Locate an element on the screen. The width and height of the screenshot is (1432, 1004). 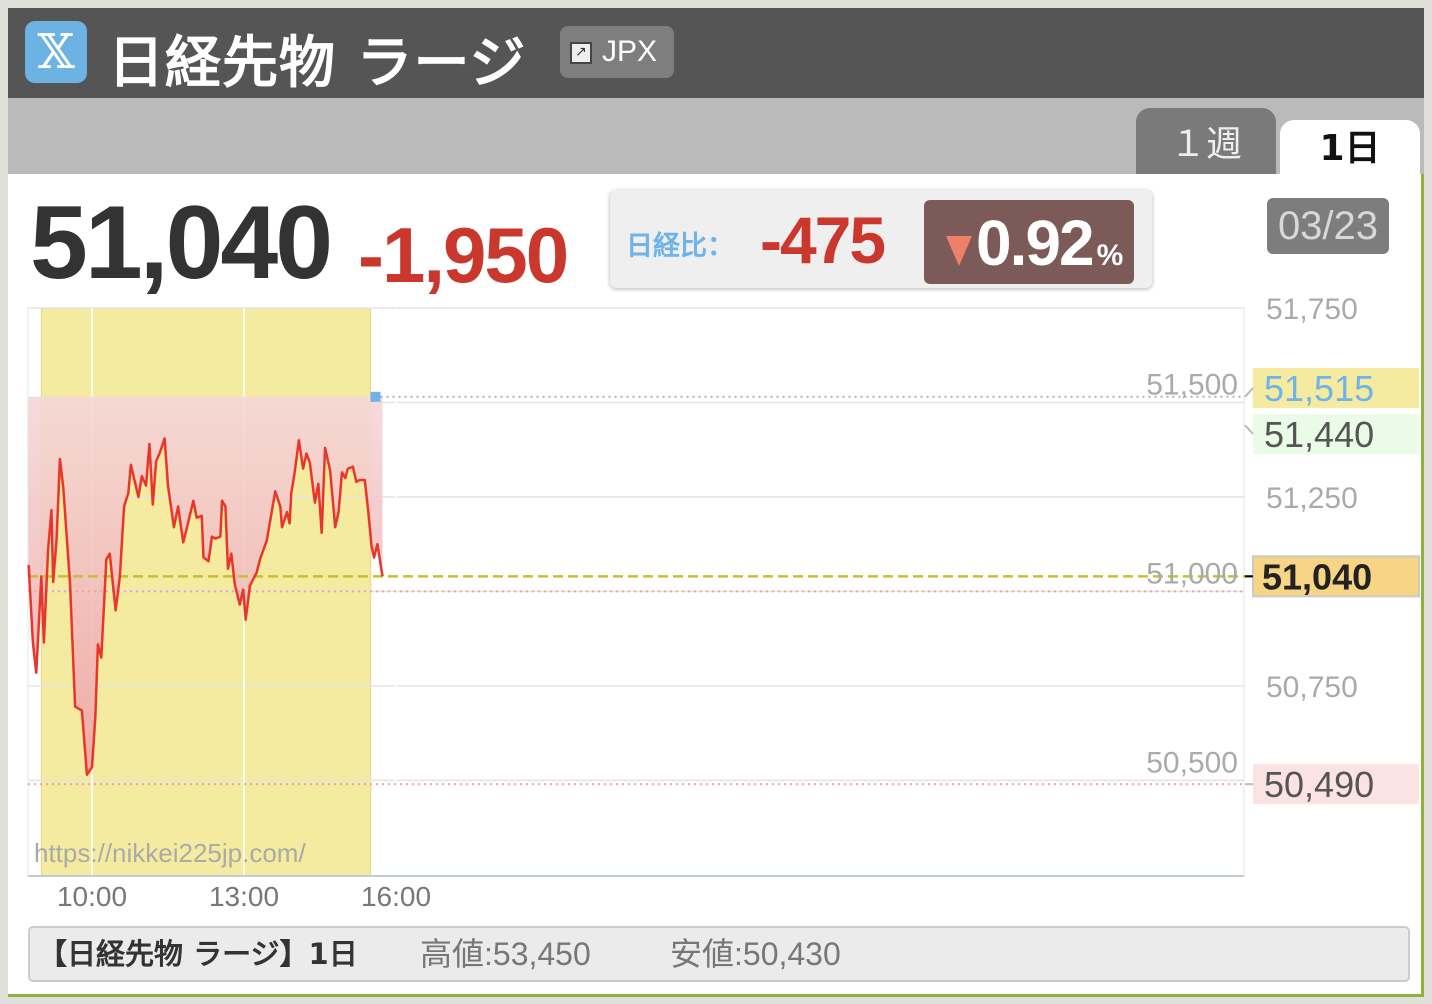
comparison-value: -475 is located at coordinates (823, 240).